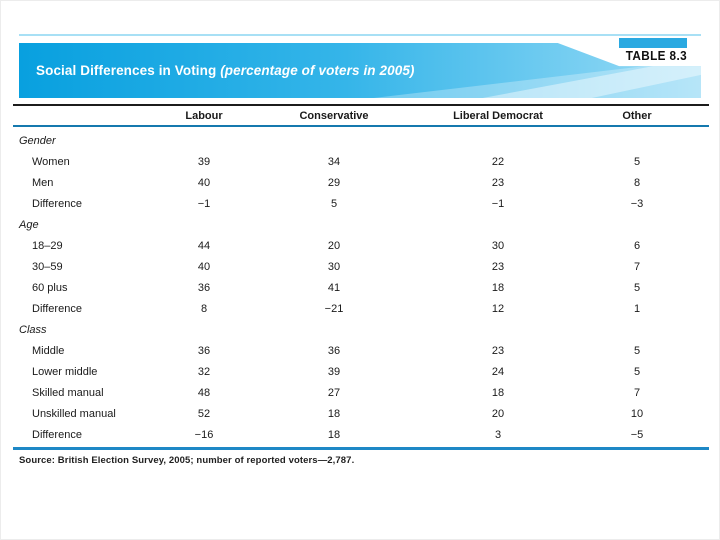 The image size is (720, 540). What do you see at coordinates (43, 183) in the screenshot?
I see `row-label: Men` at bounding box center [43, 183].